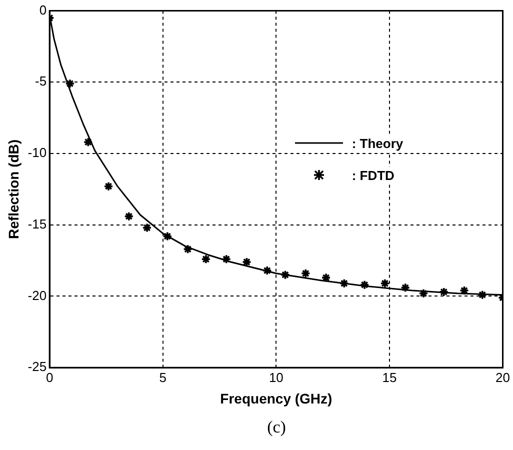 The image size is (513, 450). I want to click on y-tick-label: -25, so click(37, 366).